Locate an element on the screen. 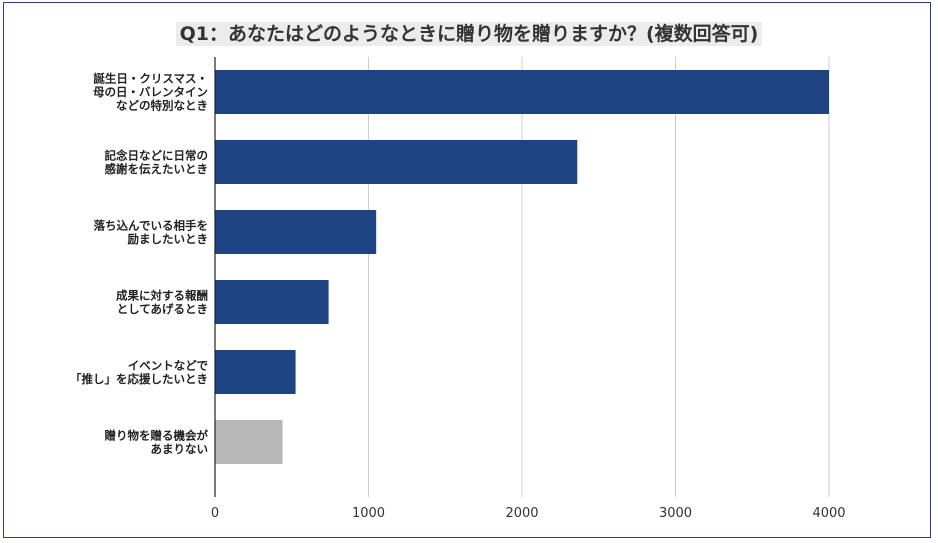 The image size is (938, 543). category-label-4: イベントなどで「推し」を応援したいとき is located at coordinates (139, 372).